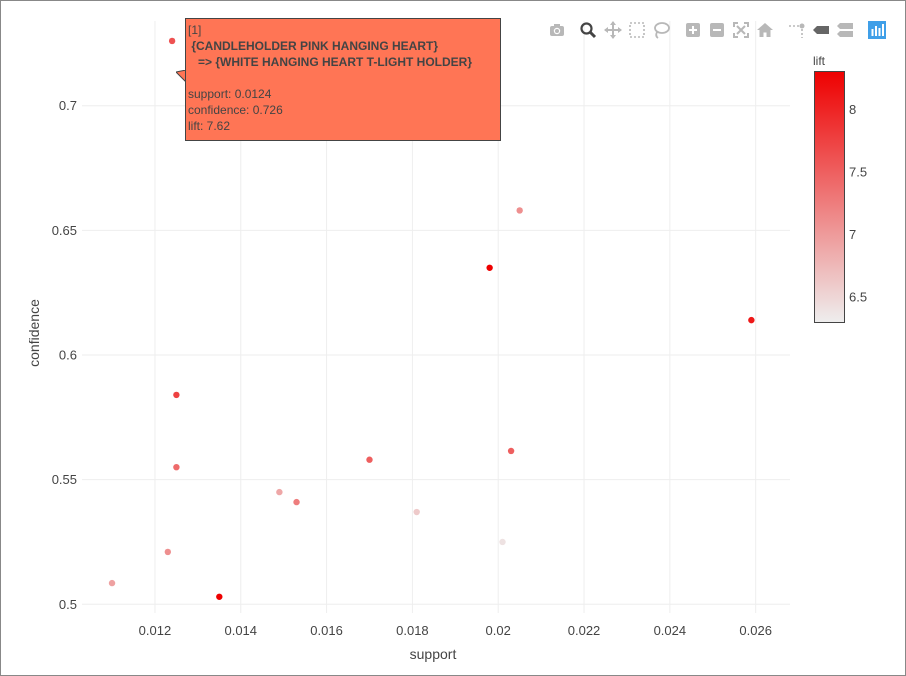 The width and height of the screenshot is (906, 676). What do you see at coordinates (852, 109) in the screenshot?
I see `colorbar-tick-label: 8` at bounding box center [852, 109].